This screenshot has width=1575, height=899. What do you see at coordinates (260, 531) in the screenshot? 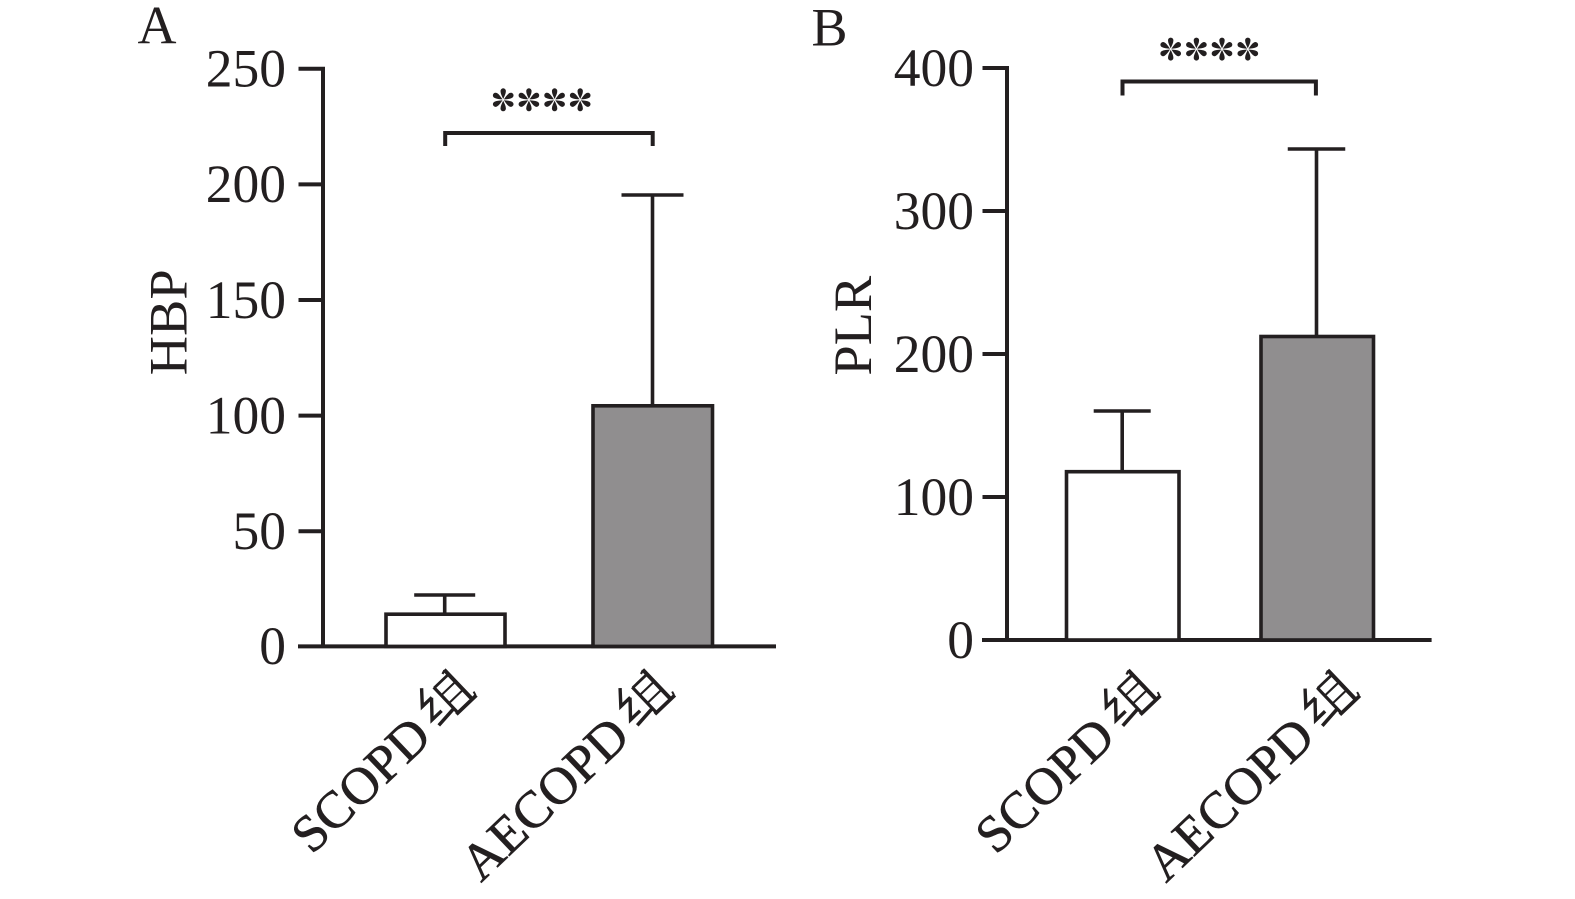
I see `svg-text: 50` at bounding box center [260, 531].